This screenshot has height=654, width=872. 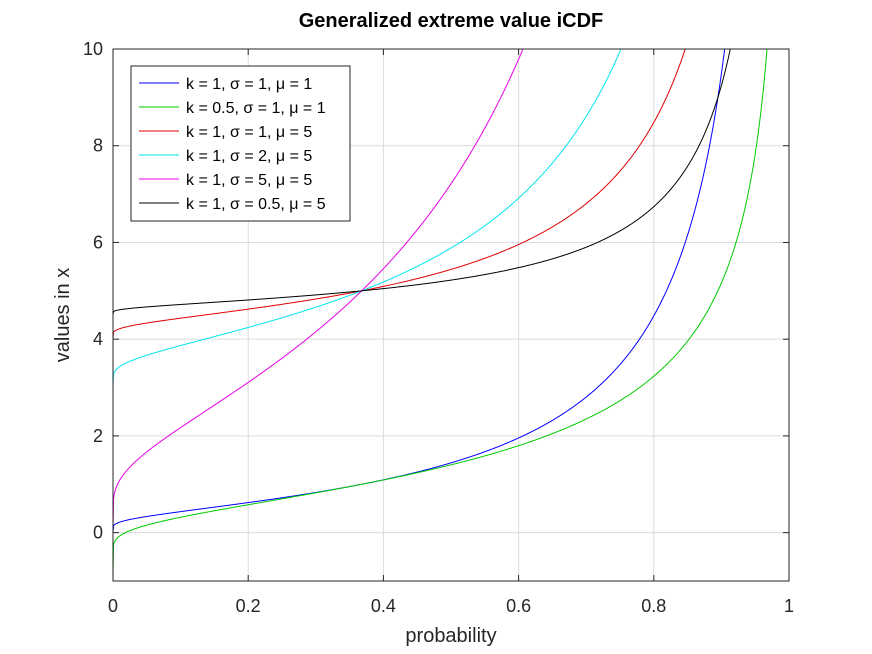 I want to click on legend-entry-3: k = 1, σ = 1, μ = 5, so click(x=249, y=132).